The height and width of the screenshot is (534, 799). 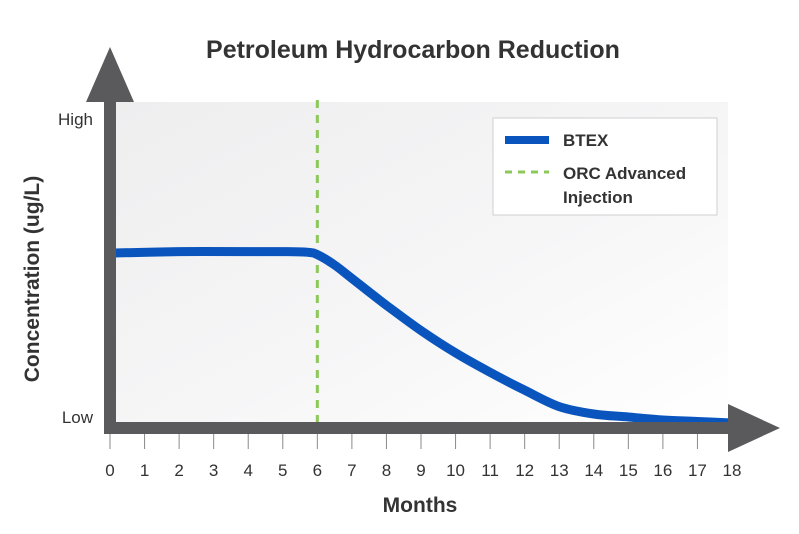 What do you see at coordinates (624, 173) in the screenshot?
I see `legend-label-orc-line1: ORC Advanced` at bounding box center [624, 173].